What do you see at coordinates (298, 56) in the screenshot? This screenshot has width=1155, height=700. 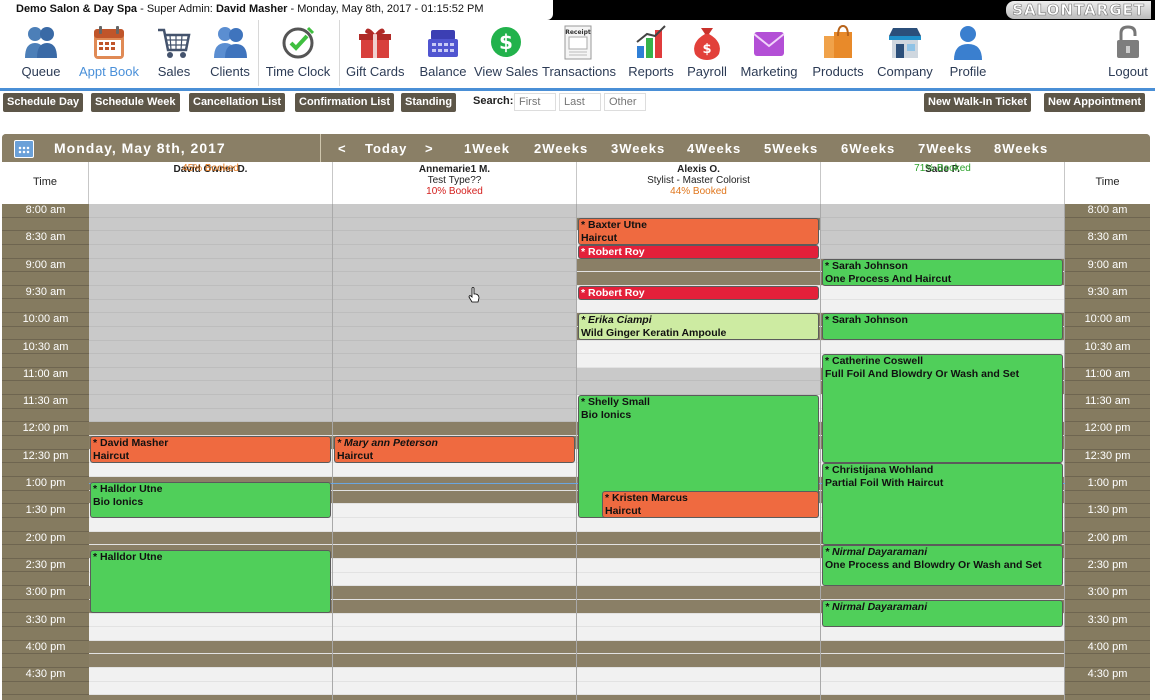 I see `toolbar-time-clock: Time Clock` at bounding box center [298, 56].